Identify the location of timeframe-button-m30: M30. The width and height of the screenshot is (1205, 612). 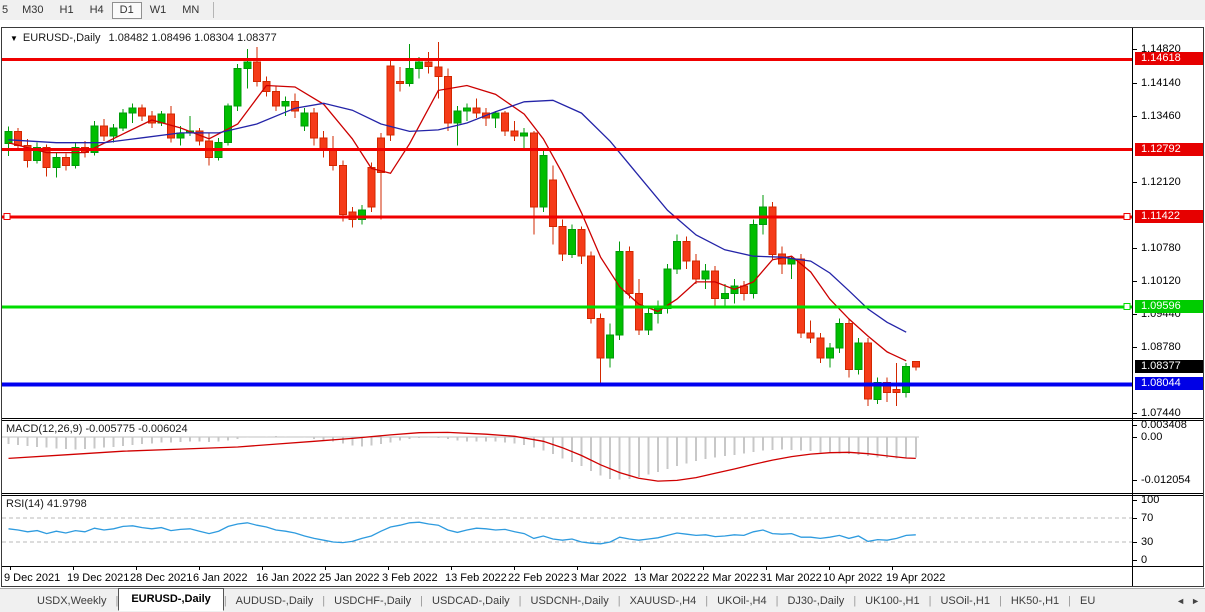
(33, 10).